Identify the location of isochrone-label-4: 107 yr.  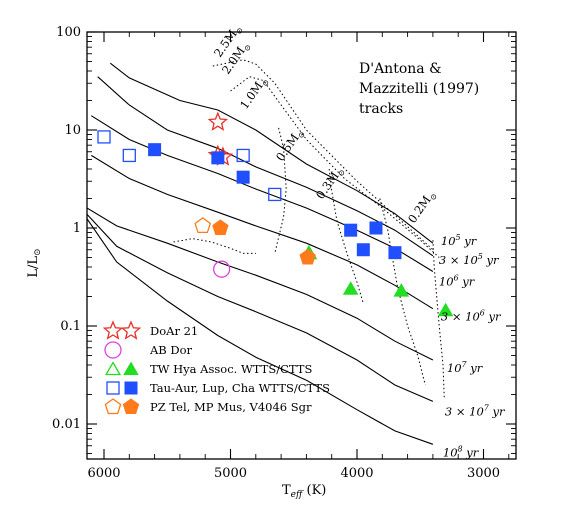
(465, 367).